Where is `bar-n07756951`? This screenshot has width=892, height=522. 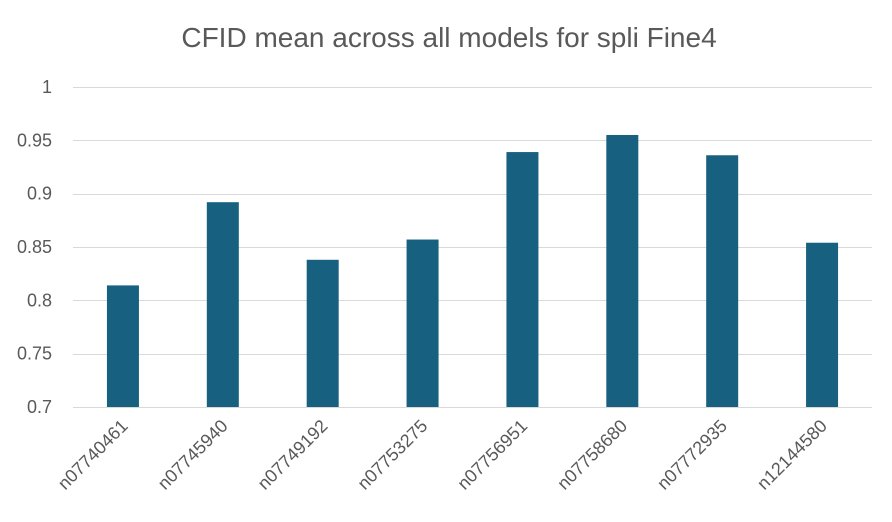
bar-n07756951 is located at coordinates (522, 279).